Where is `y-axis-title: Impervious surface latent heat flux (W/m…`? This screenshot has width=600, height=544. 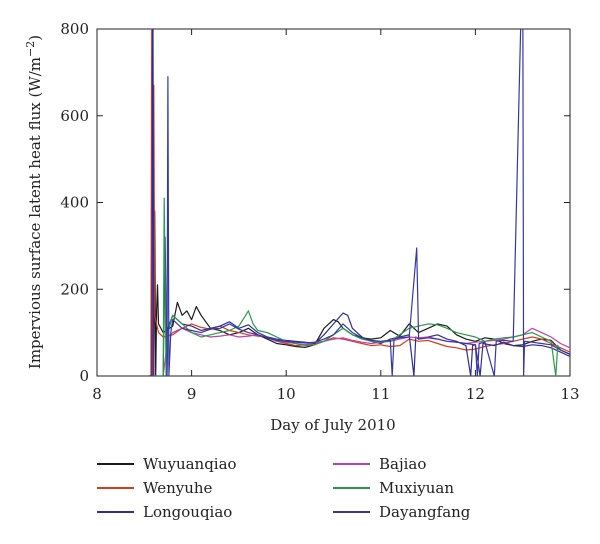
y-axis-title: Impervious surface latent heat flux (W/m… is located at coordinates (34, 202).